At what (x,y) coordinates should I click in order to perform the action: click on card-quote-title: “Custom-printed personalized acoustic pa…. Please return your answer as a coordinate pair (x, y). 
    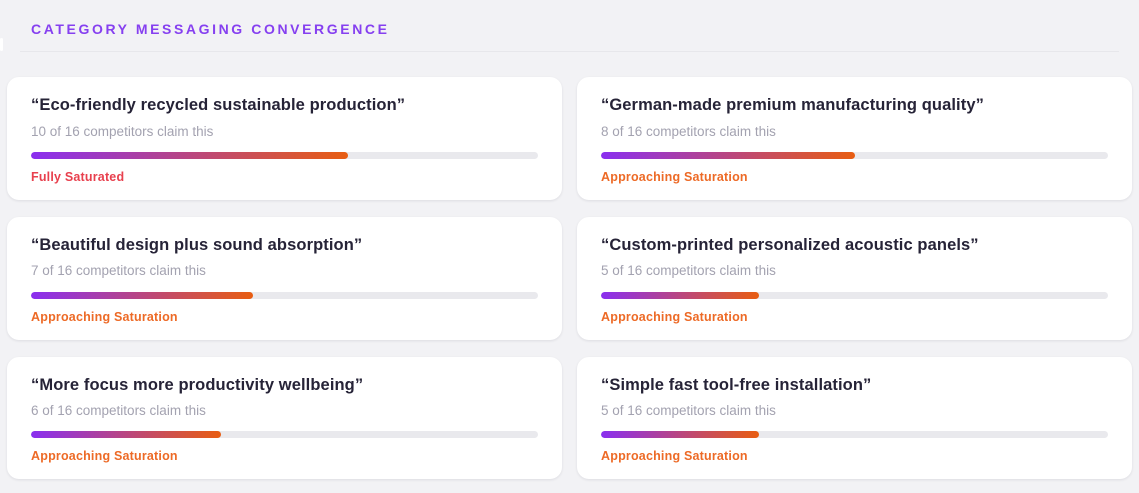
    Looking at the image, I should click on (790, 244).